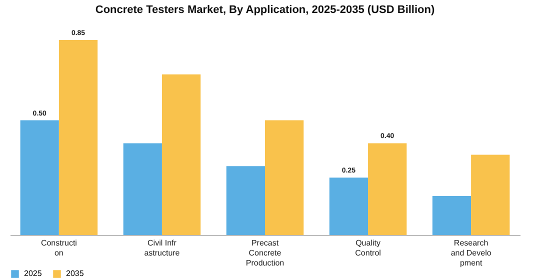 This screenshot has width=560, height=280. Describe the element at coordinates (368, 248) in the screenshot. I see `x-tick-label: Quality Control` at that location.